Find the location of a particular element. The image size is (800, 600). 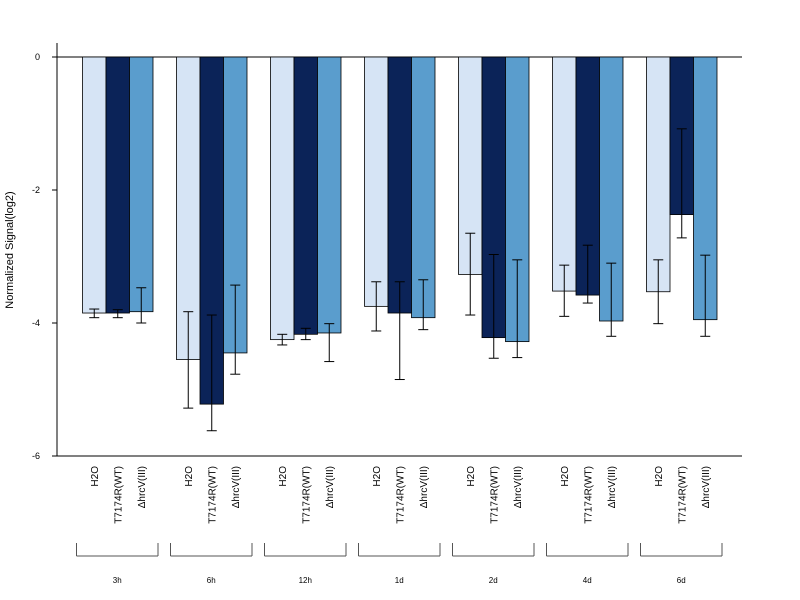

group-label: 4d is located at coordinates (587, 580).